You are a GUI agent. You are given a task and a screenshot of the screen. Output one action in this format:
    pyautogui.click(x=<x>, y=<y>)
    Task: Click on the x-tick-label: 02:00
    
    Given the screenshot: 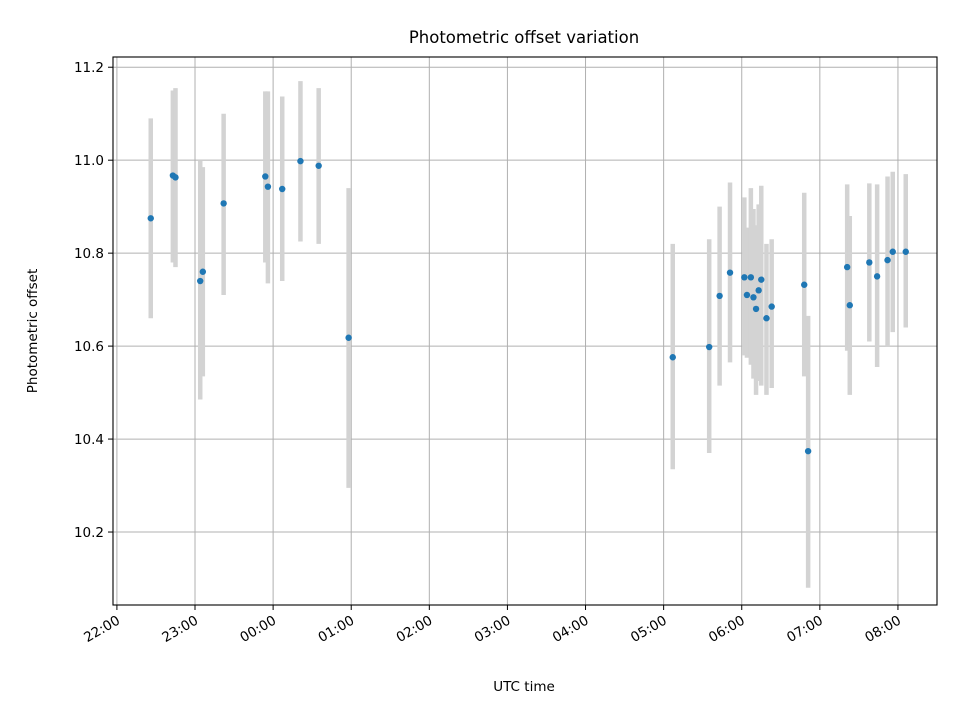 What is the action you would take?
    pyautogui.click(x=415, y=629)
    